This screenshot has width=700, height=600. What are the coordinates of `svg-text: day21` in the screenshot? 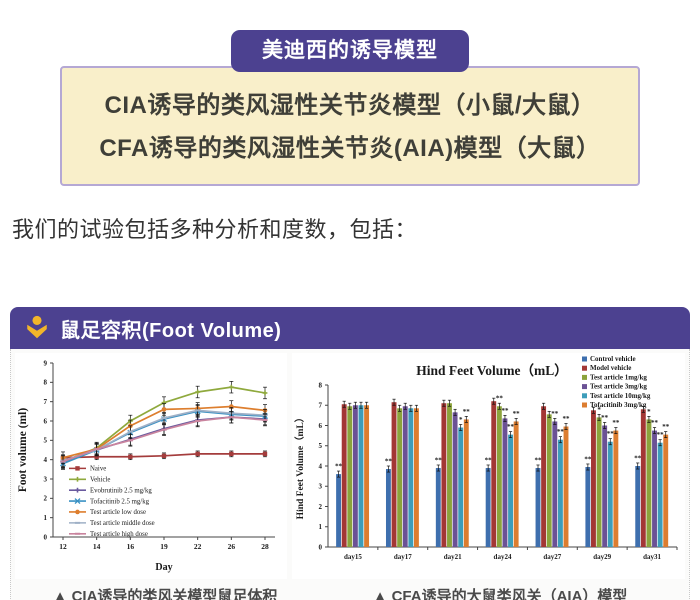 It's located at (453, 557).